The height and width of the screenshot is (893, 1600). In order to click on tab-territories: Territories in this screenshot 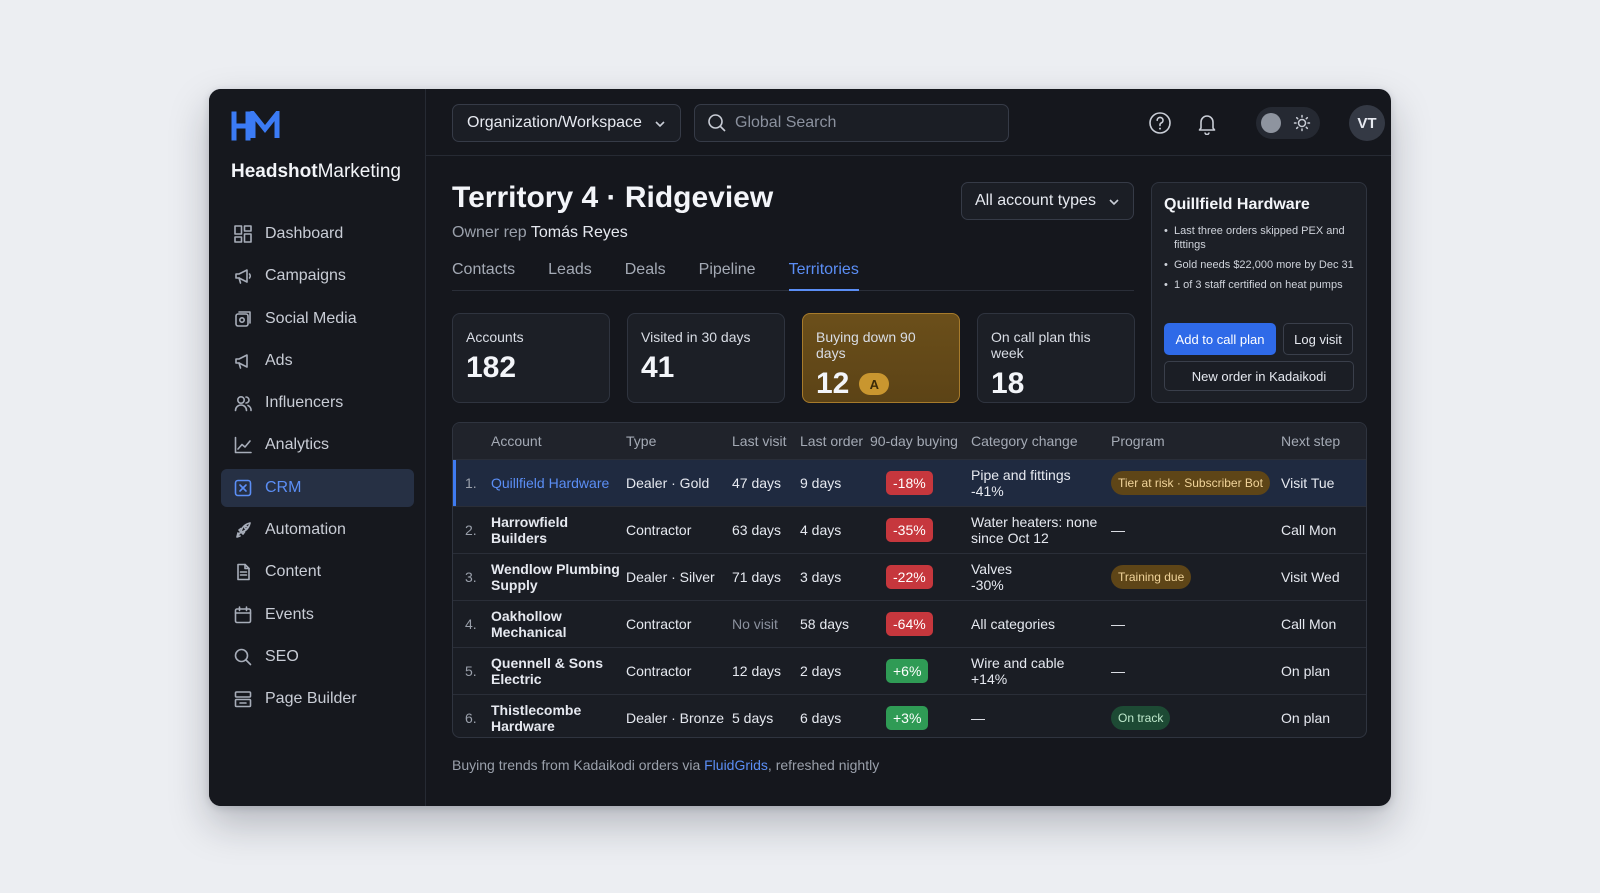, I will do `click(823, 276)`.